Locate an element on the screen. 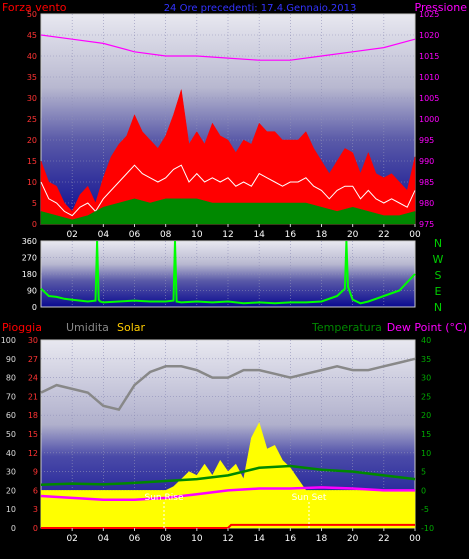 The width and height of the screenshot is (469, 559). humidity-tick-label: 100 is located at coordinates (8, 340).